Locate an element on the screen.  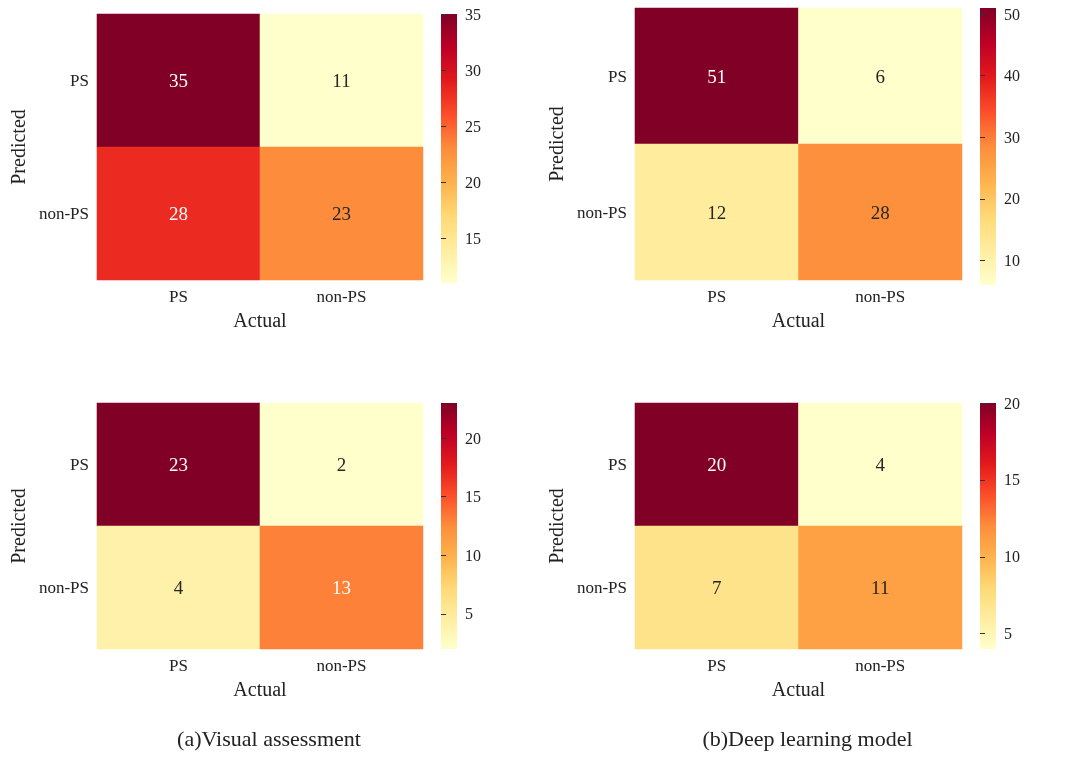
data-label: 6 is located at coordinates (880, 76).